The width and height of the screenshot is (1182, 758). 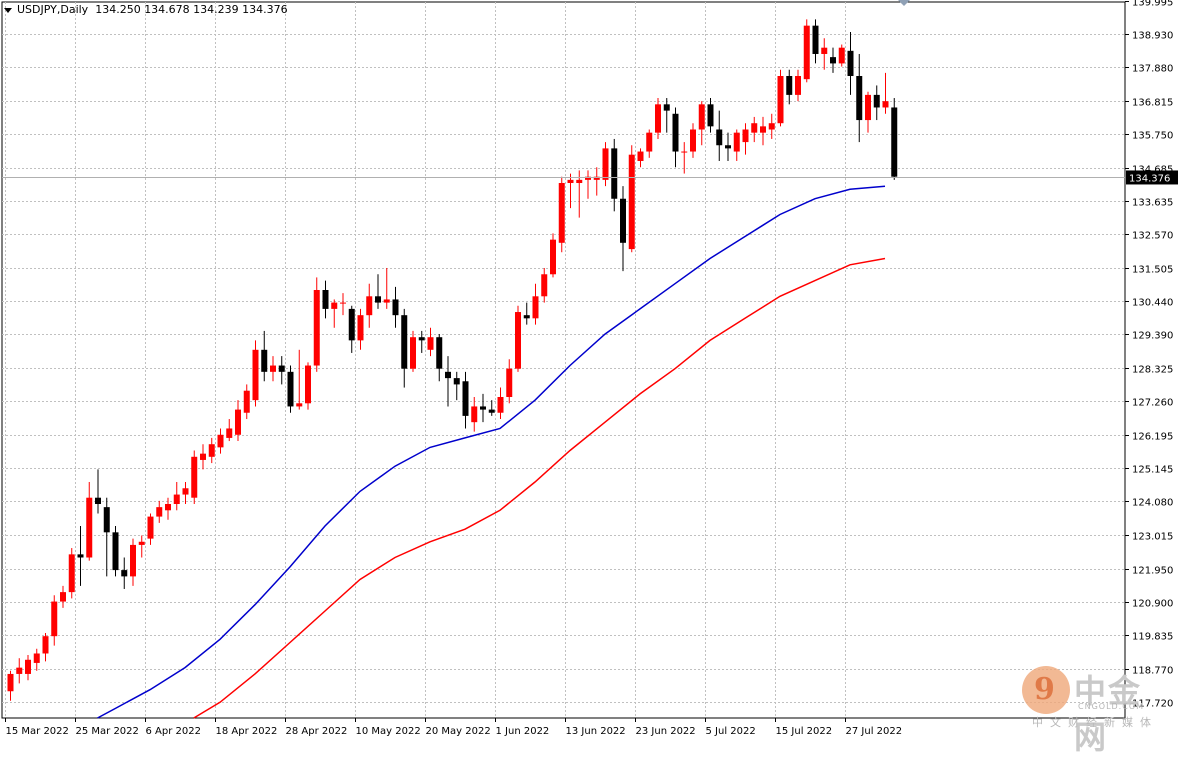 What do you see at coordinates (388, 731) in the screenshot?
I see `x-tick-label: 10 May 2022` at bounding box center [388, 731].